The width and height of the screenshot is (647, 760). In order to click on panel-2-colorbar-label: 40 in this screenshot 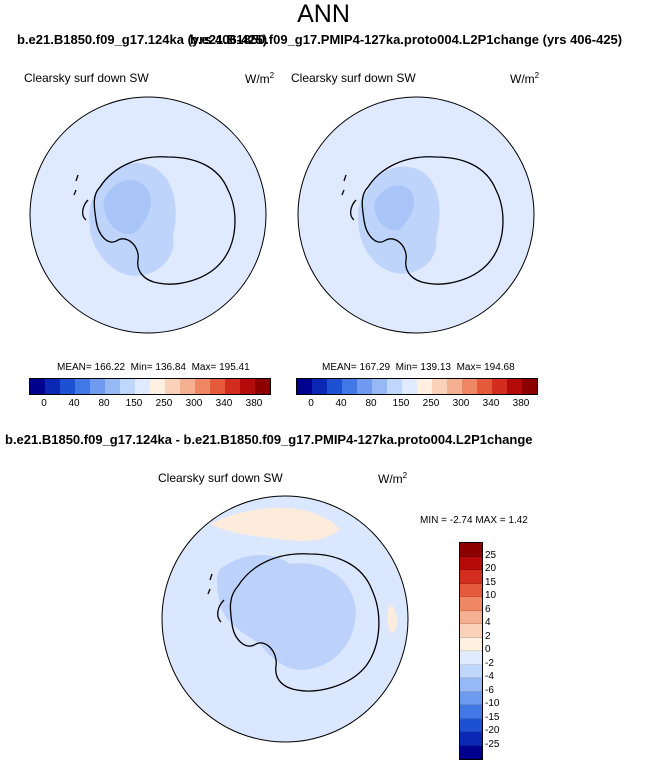, I will do `click(341, 403)`.